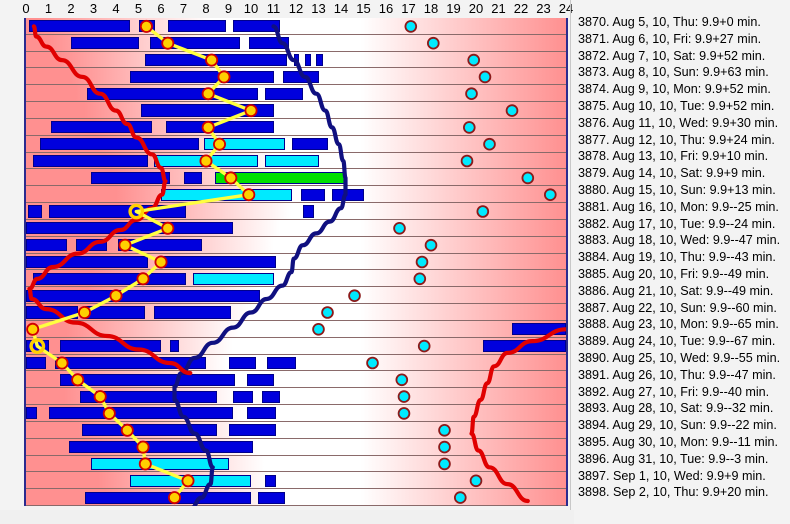  I want to click on legend-item: 3872. Aug 7, 10, Sat: 9.9+52 min., so click(672, 55).